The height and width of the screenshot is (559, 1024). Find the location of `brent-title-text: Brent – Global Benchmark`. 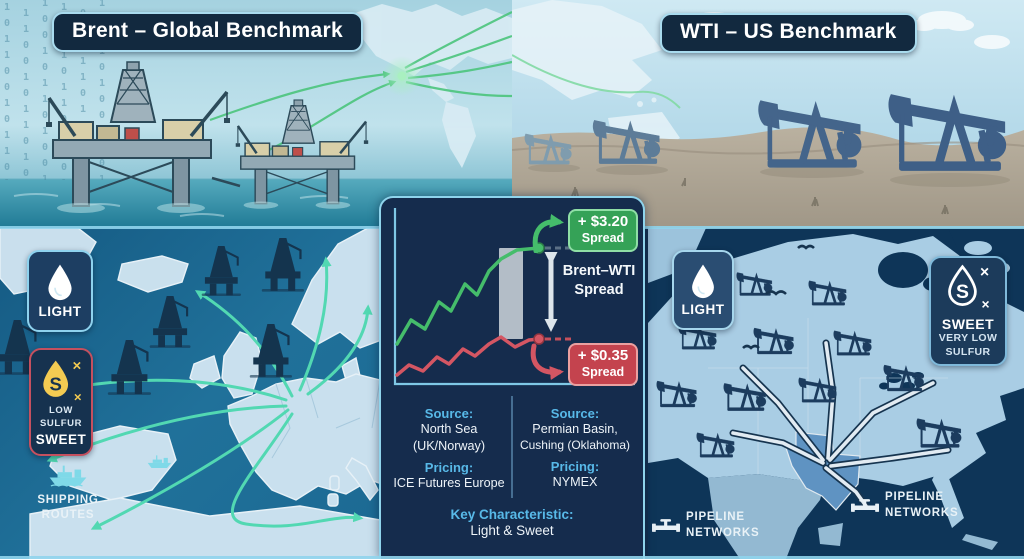

brent-title-text: Brent – Global Benchmark is located at coordinates (207, 30).